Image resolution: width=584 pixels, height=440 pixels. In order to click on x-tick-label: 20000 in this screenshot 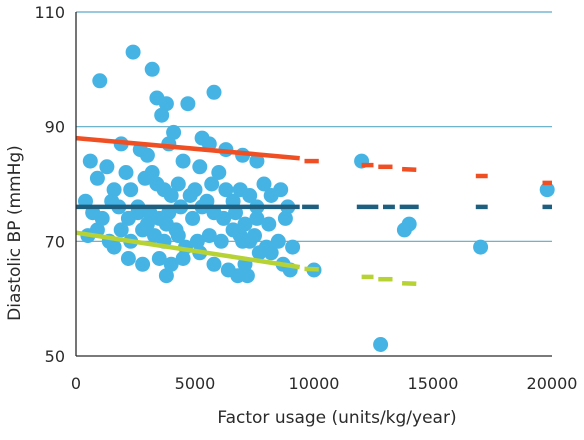, I will do `click(552, 383)`.